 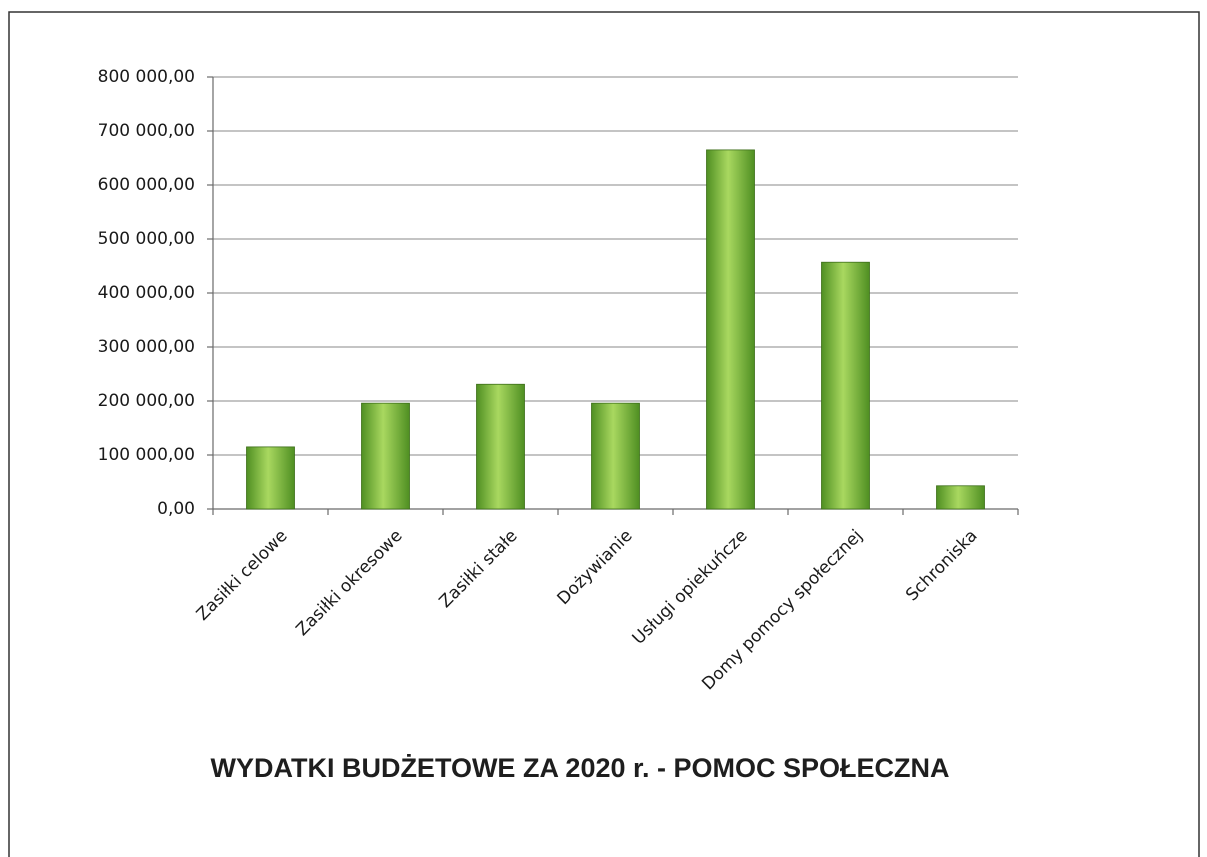 What do you see at coordinates (941, 565) in the screenshot?
I see `x-tick-label: Schroniska` at bounding box center [941, 565].